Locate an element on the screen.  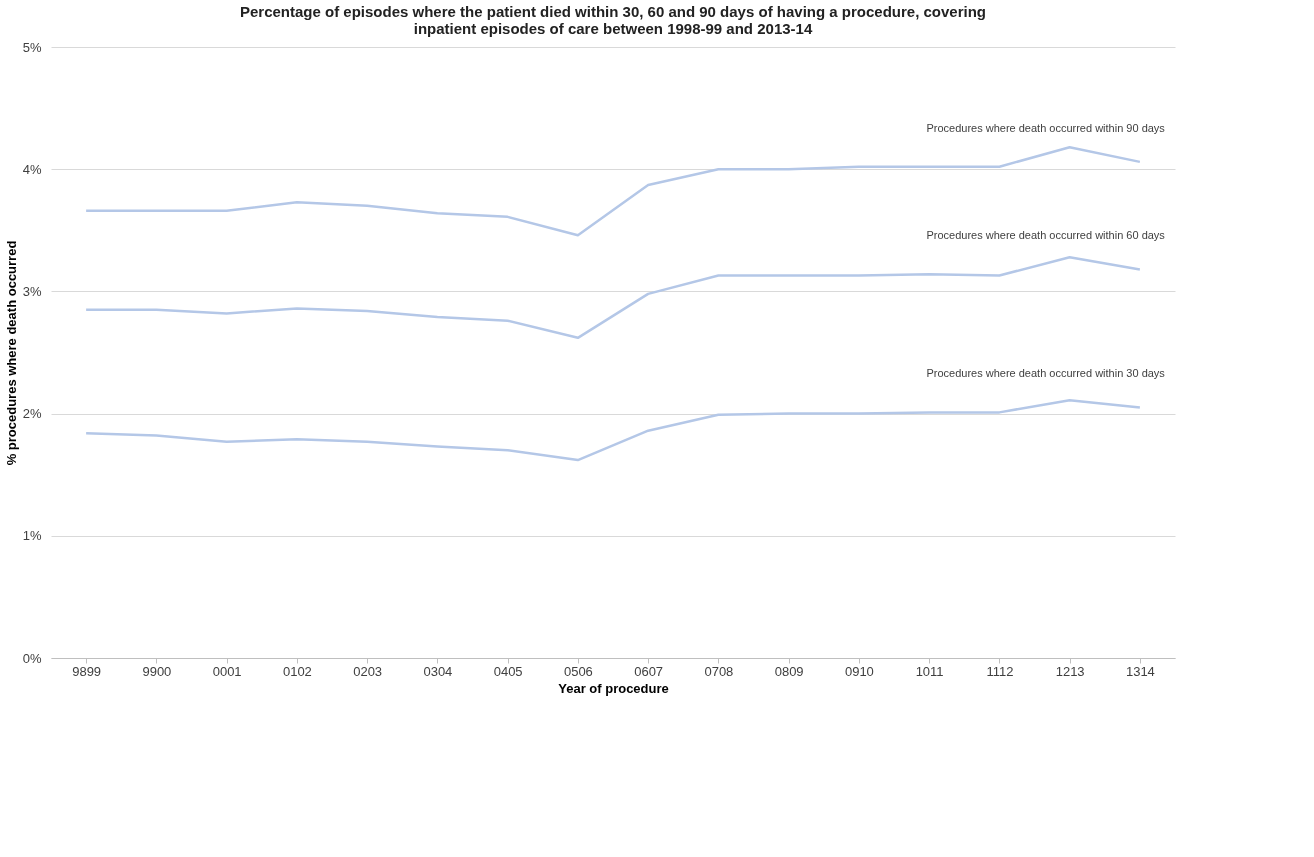
x-tick-label: 0102 is located at coordinates (297, 671).